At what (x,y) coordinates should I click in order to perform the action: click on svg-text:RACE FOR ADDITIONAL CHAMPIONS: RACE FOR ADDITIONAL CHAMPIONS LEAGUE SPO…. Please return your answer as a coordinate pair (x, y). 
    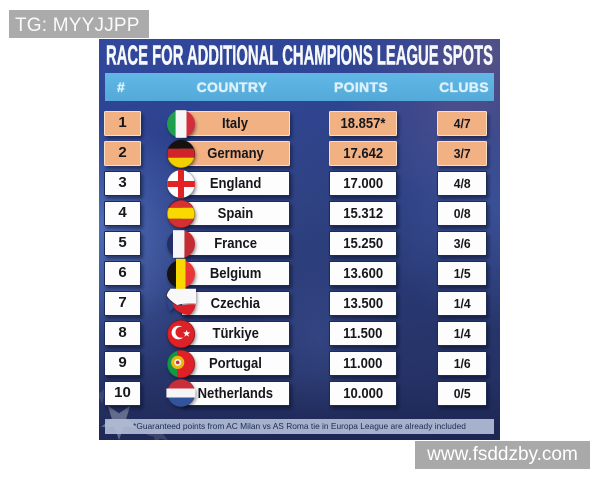
    Looking at the image, I should click on (299, 54).